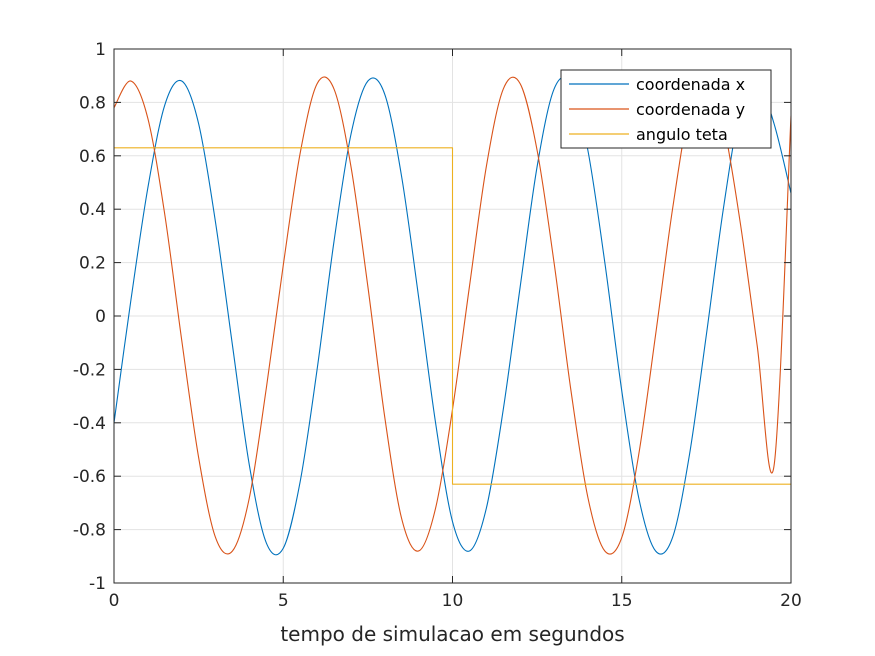 Image resolution: width=875 pixels, height=656 pixels. Describe the element at coordinates (690, 109) in the screenshot. I see `legend-entry-label: coordenada y` at that location.